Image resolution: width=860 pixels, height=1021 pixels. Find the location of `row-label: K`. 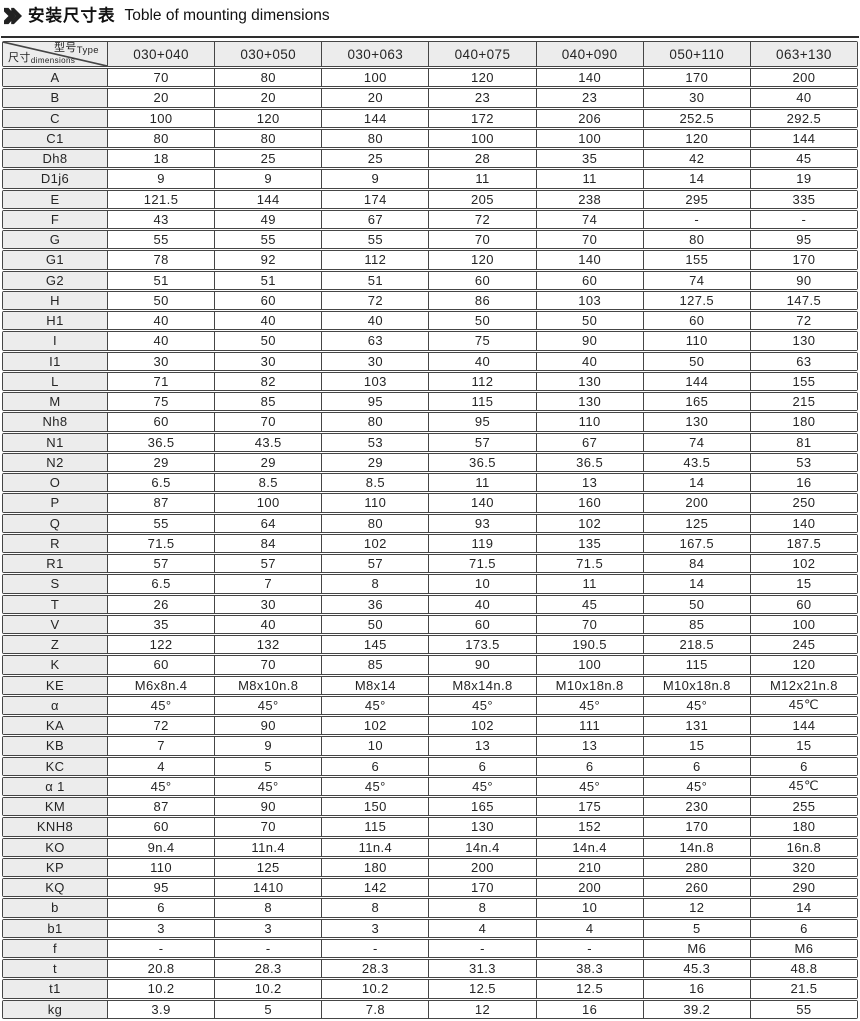

row-label: K is located at coordinates (55, 665).